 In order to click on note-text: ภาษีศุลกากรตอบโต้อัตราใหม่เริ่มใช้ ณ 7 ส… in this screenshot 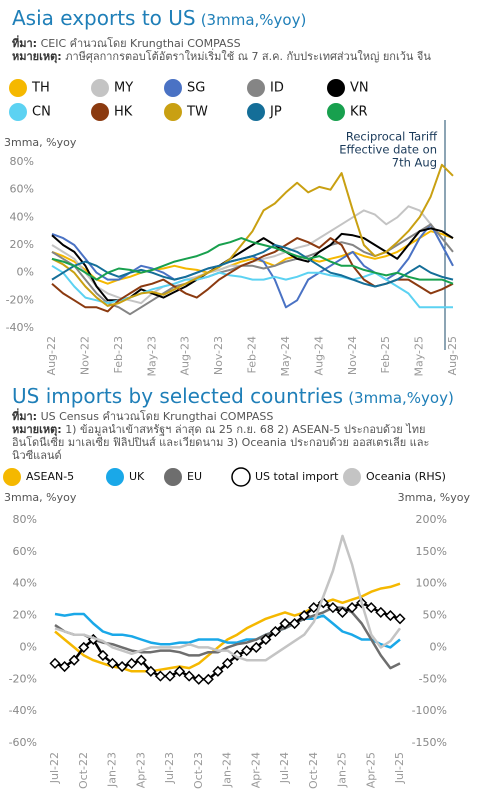, I will do `click(248, 56)`.